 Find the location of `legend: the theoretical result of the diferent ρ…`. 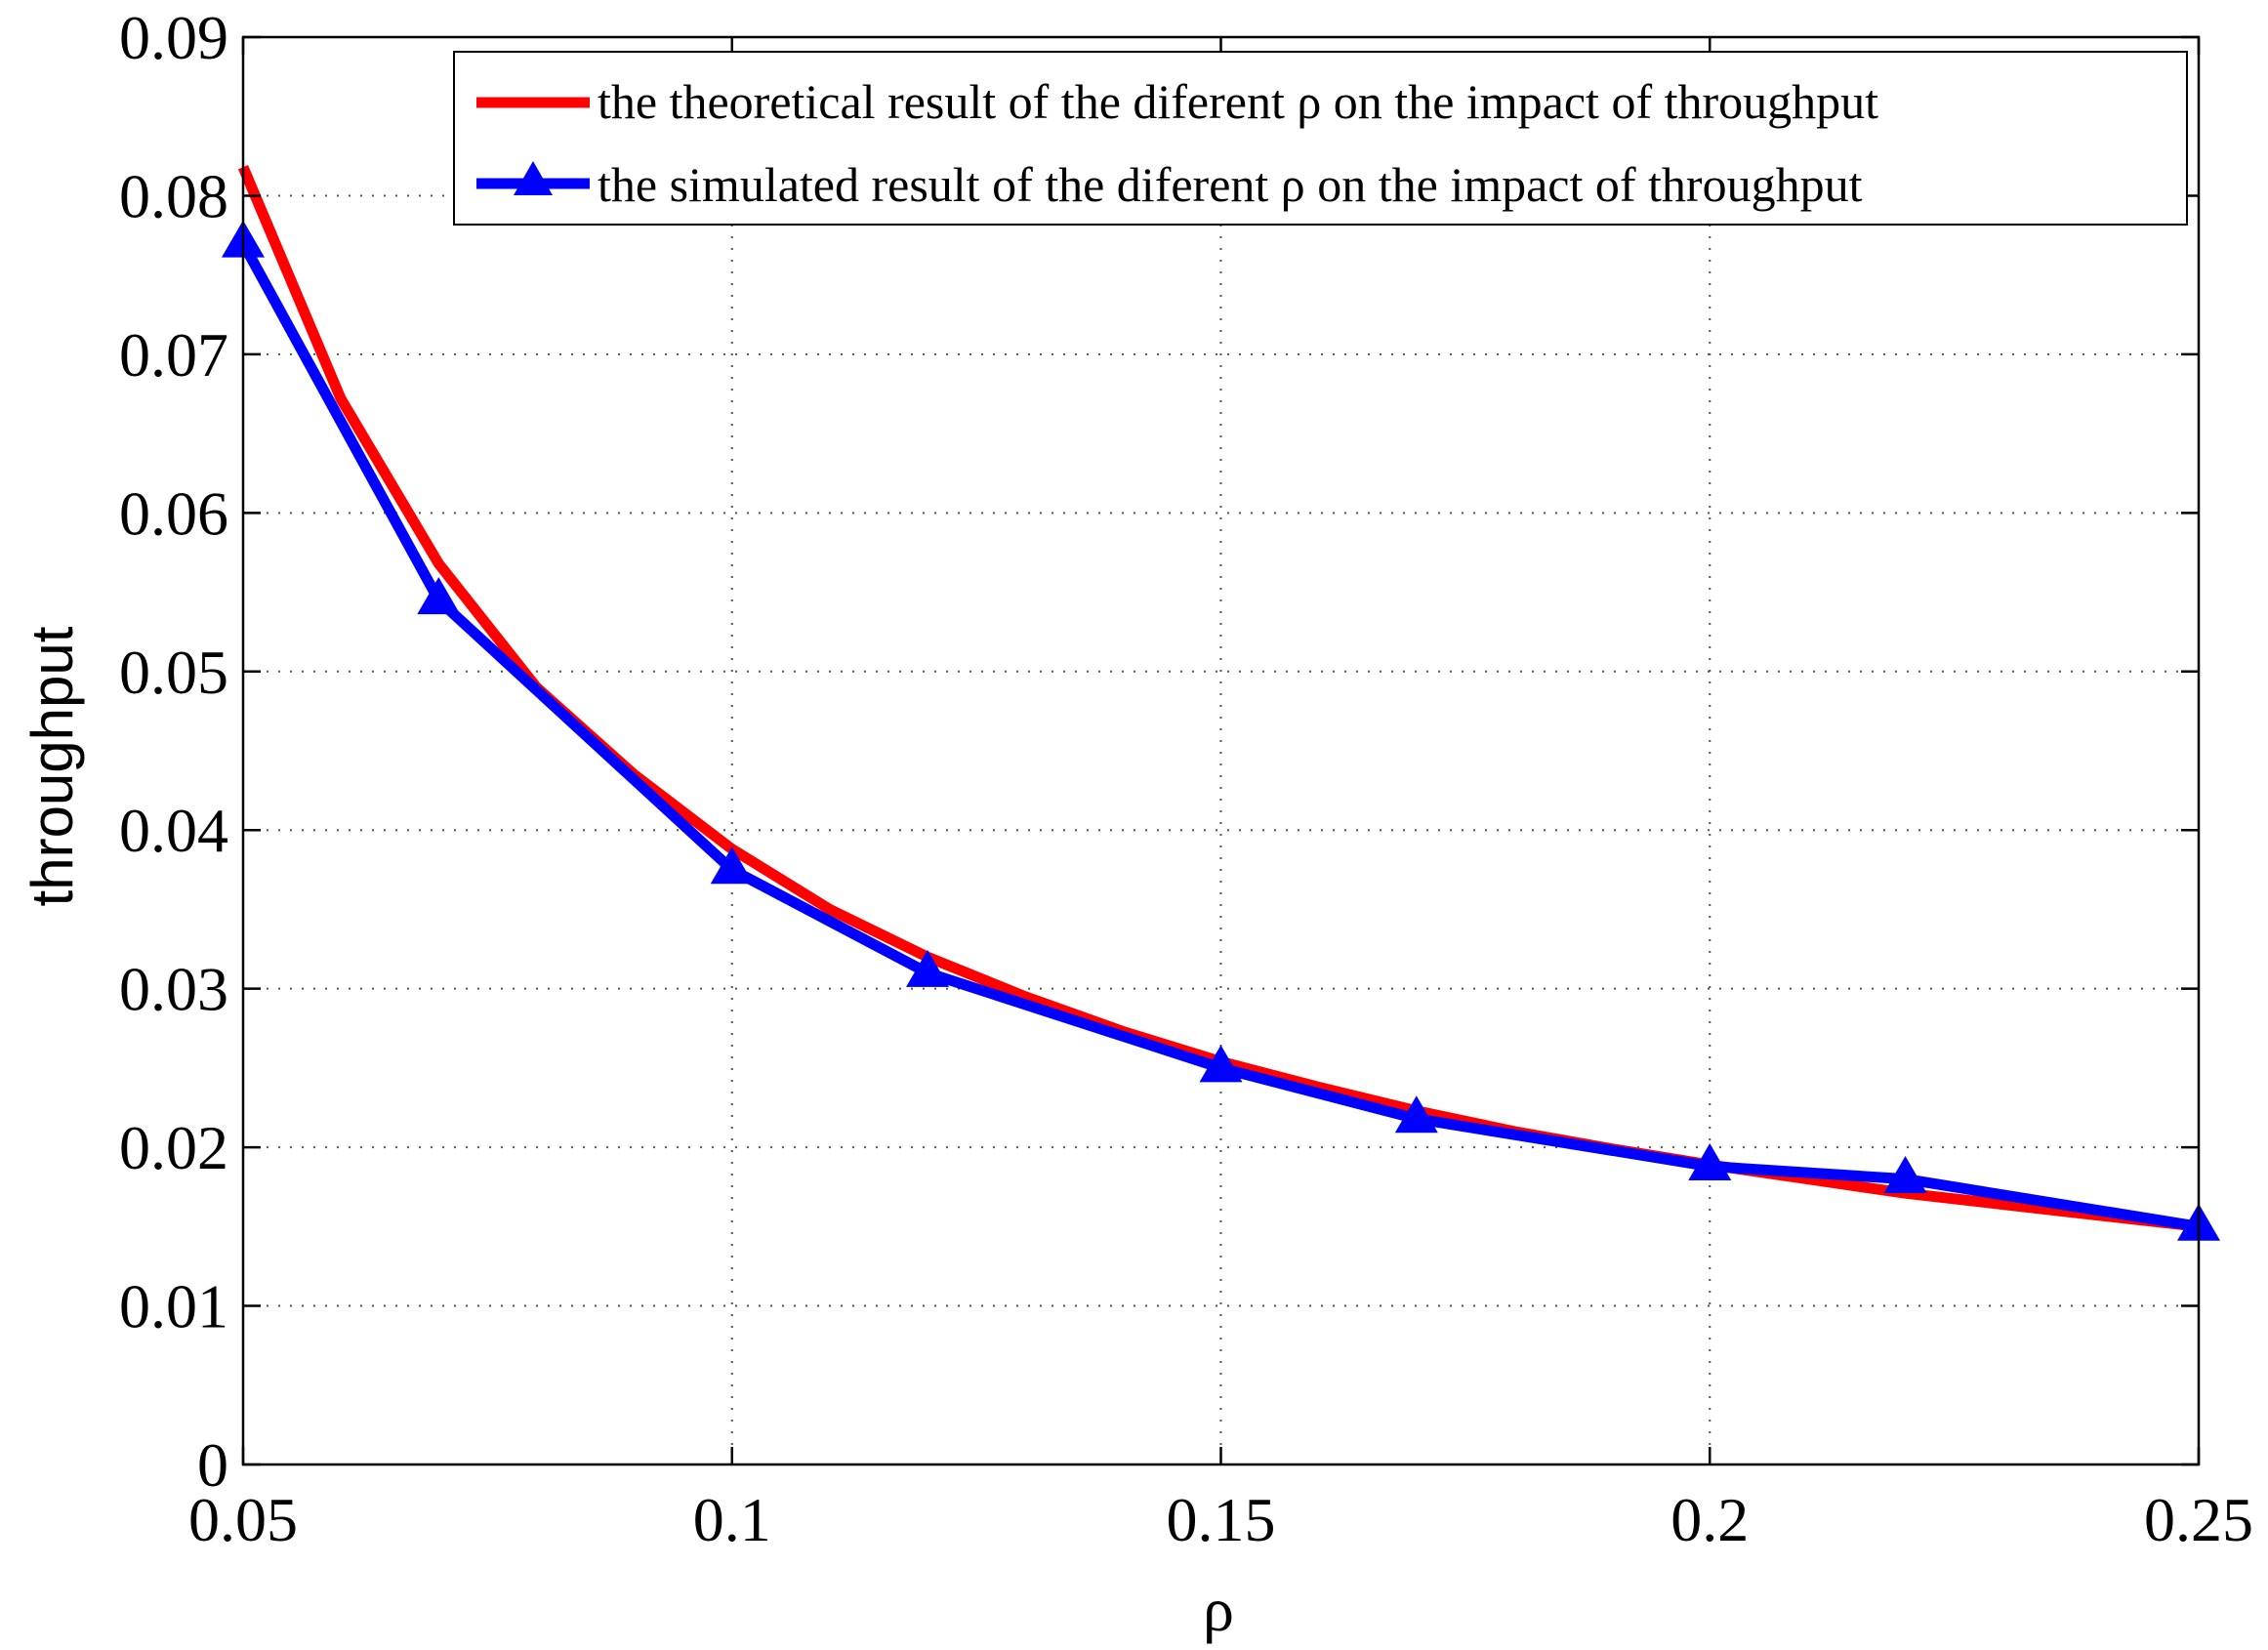

legend: the theoretical result of the diferent ρ… is located at coordinates (1320, 138).